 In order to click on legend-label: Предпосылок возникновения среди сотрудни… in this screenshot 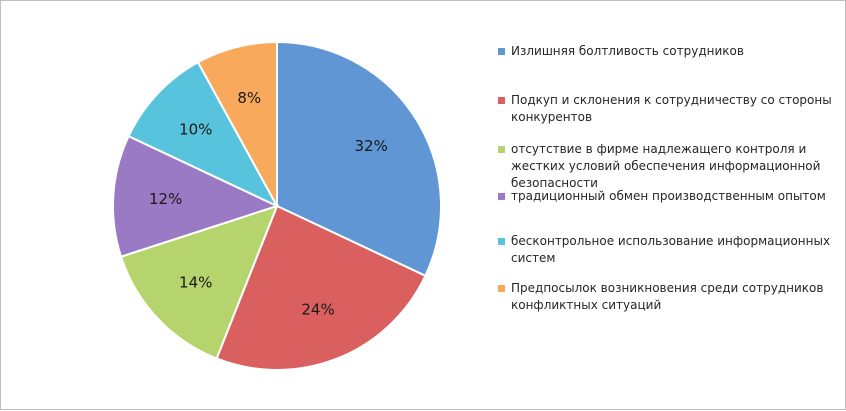, I will do `click(667, 296)`.